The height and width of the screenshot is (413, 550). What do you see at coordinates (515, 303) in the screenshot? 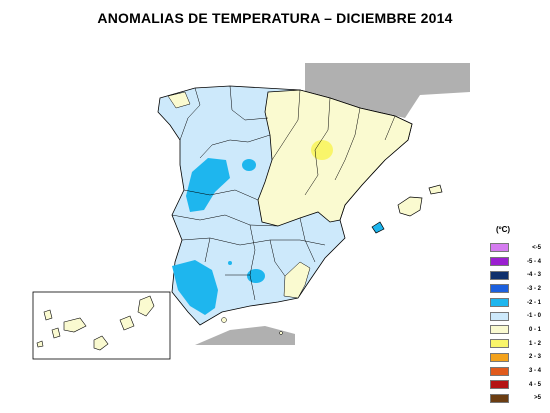
I see `legend-item: -2 - 1` at bounding box center [515, 303].